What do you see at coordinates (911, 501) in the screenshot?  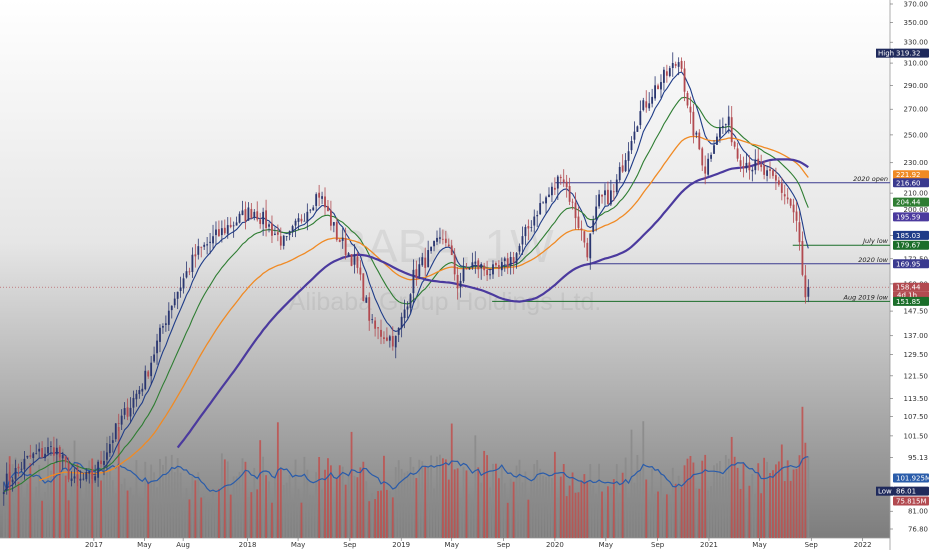 I see `volume-badge` at bounding box center [911, 501].